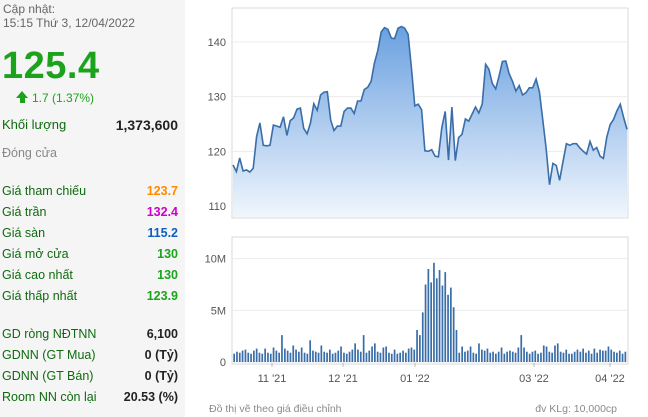  Describe the element at coordinates (167, 254) in the screenshot. I see `open-price-value: 130` at that location.